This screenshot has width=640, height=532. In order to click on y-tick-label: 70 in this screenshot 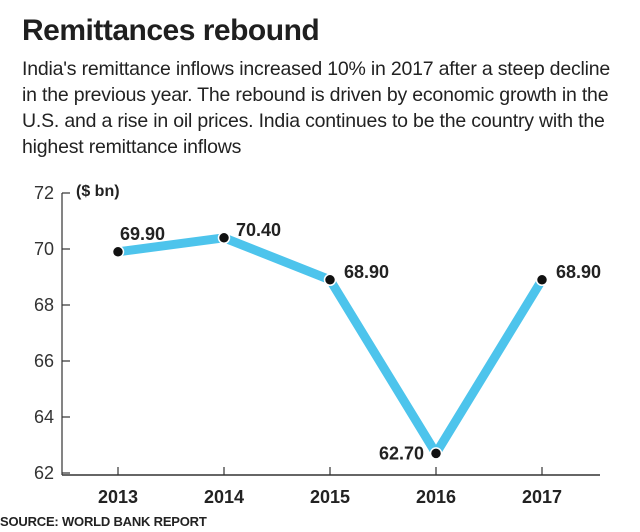, I will do `click(44, 249)`.